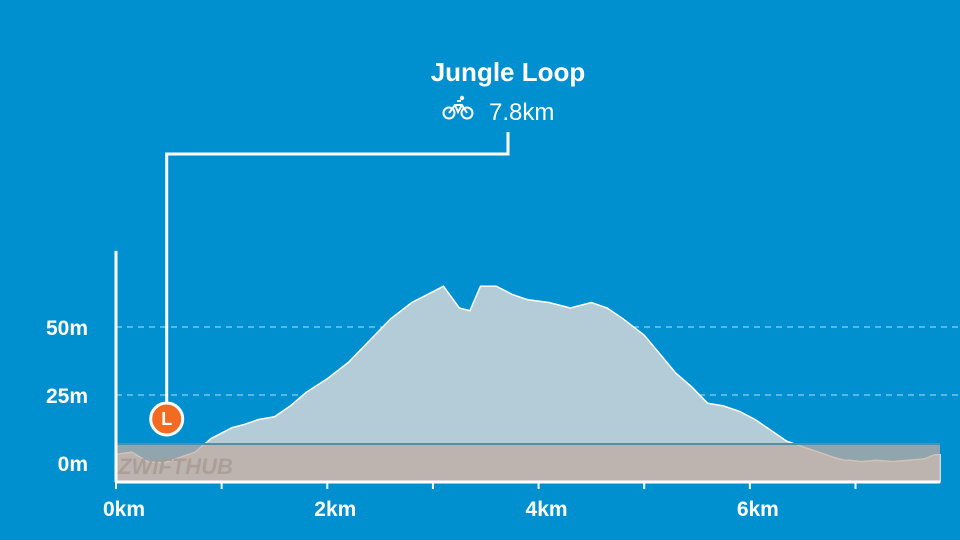 Image resolution: width=960 pixels, height=540 pixels. Describe the element at coordinates (521, 112) in the screenshot. I see `route-distance: 7.8km` at that location.